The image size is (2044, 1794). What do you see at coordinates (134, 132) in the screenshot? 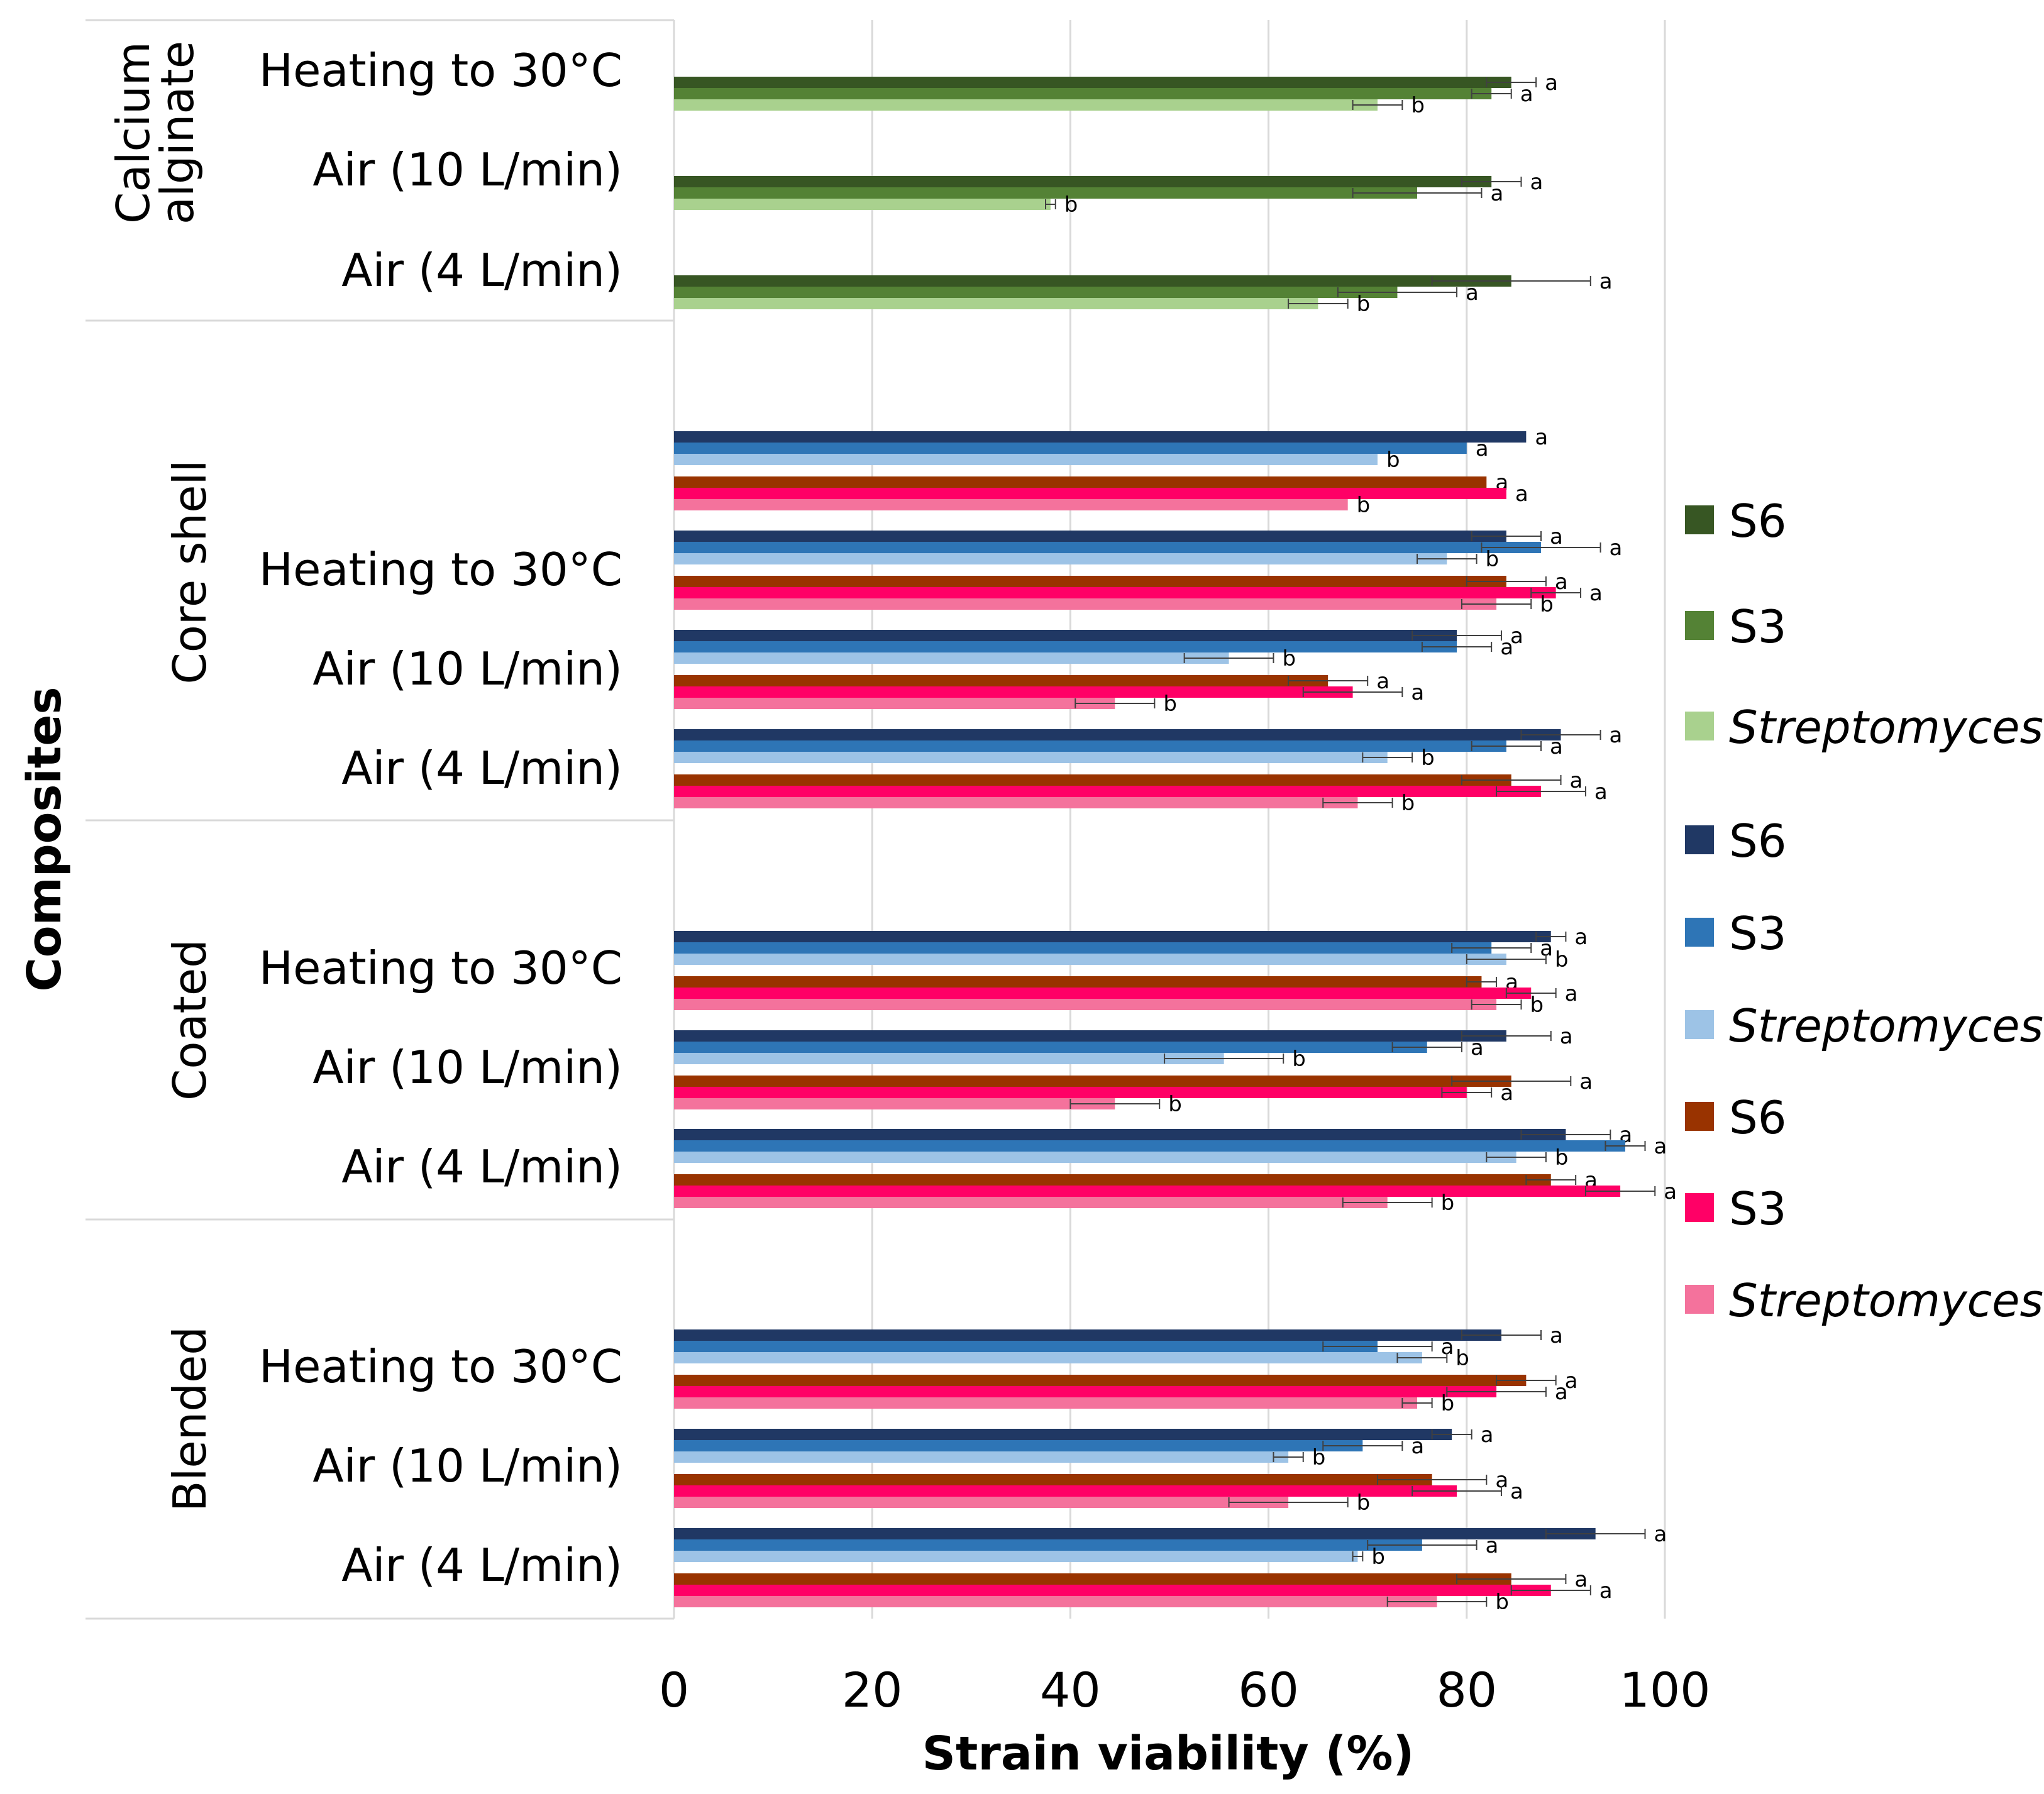
I see `group-label: Calcium` at bounding box center [134, 132].